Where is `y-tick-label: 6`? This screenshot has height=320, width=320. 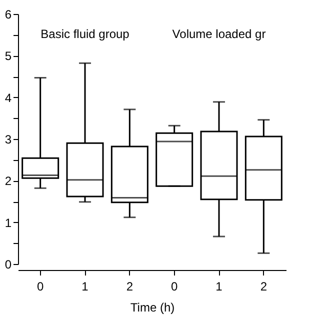
y-tick-label: 6 is located at coordinates (8, 15).